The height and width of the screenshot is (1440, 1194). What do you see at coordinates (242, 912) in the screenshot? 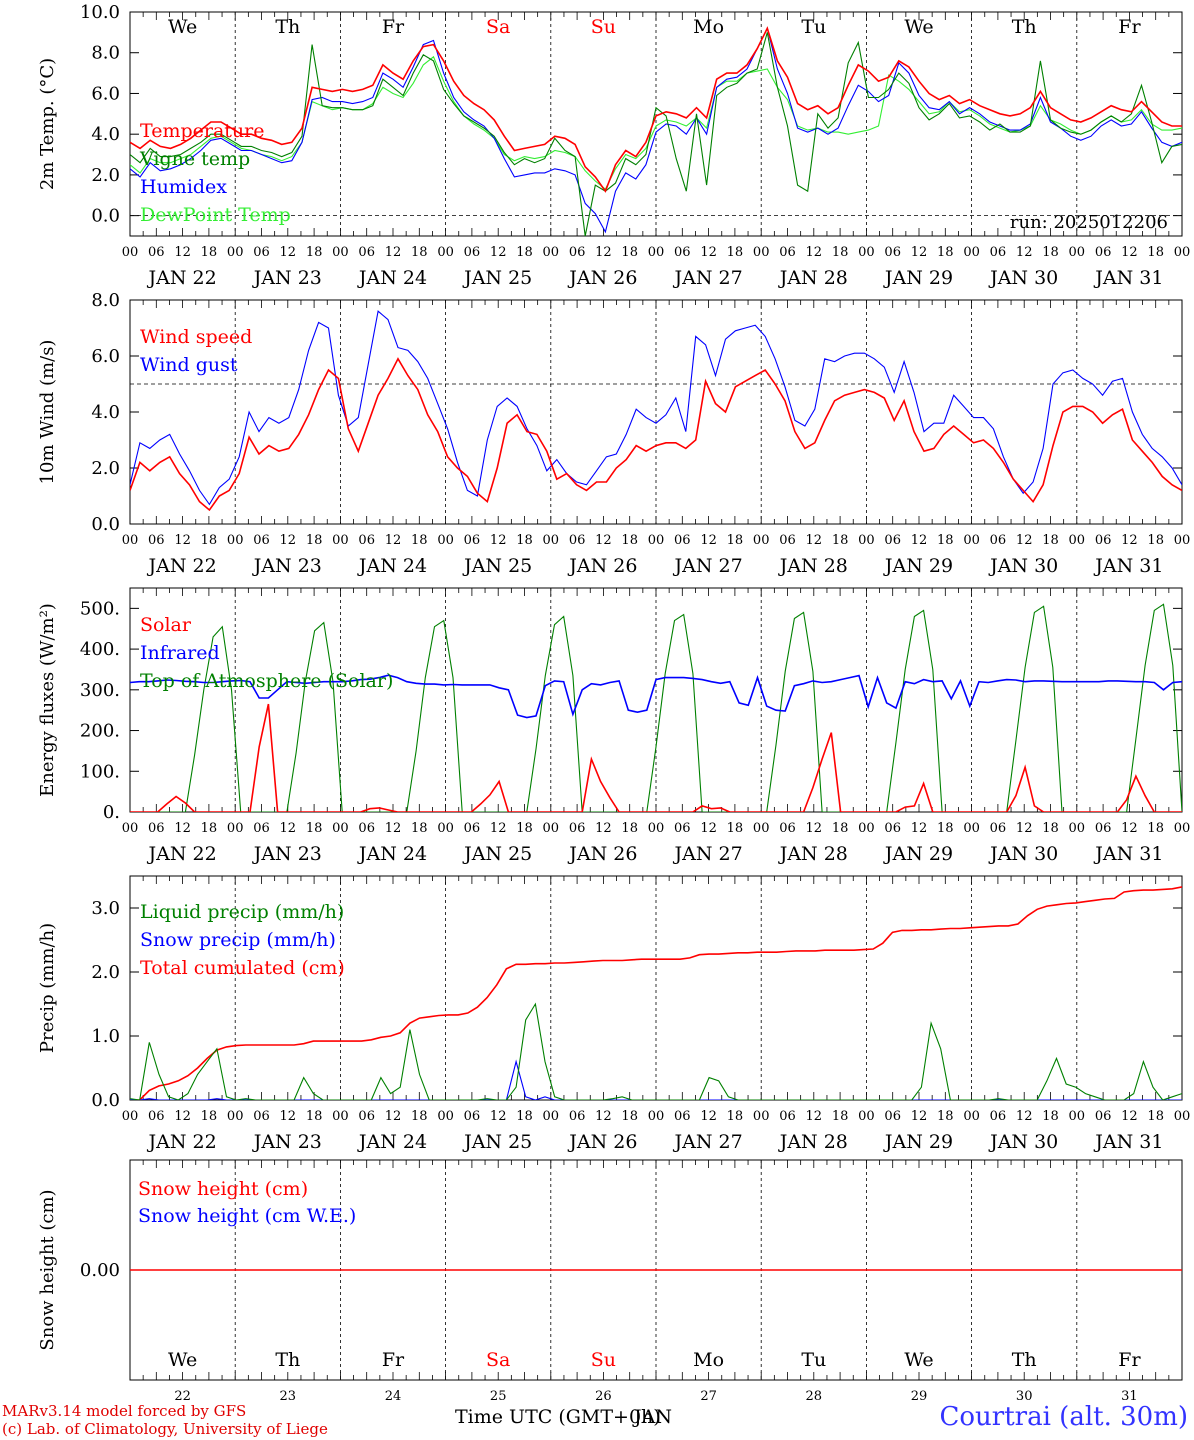
I see `legend-entry: Liquid precip (mm/h)` at bounding box center [242, 912].